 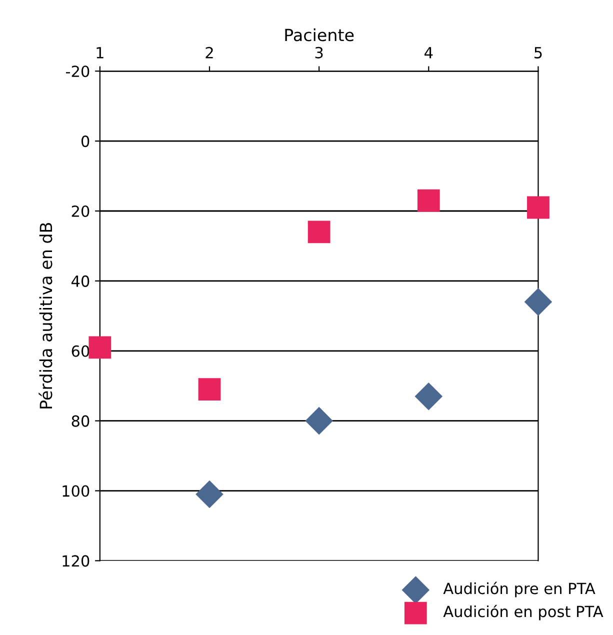 What do you see at coordinates (45, 315) in the screenshot?
I see `y-axis-title: Pérdida auditiva en dB` at bounding box center [45, 315].